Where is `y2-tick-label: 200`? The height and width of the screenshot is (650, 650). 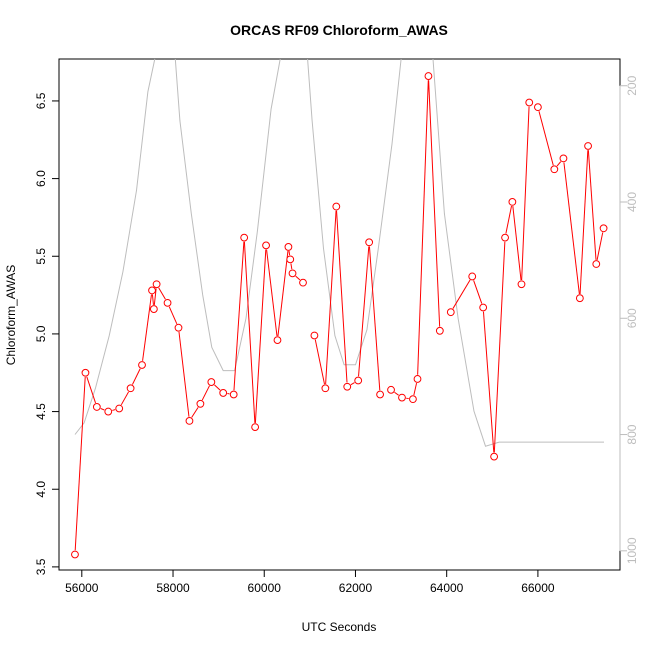
y2-tick-label: 200 is located at coordinates (632, 85).